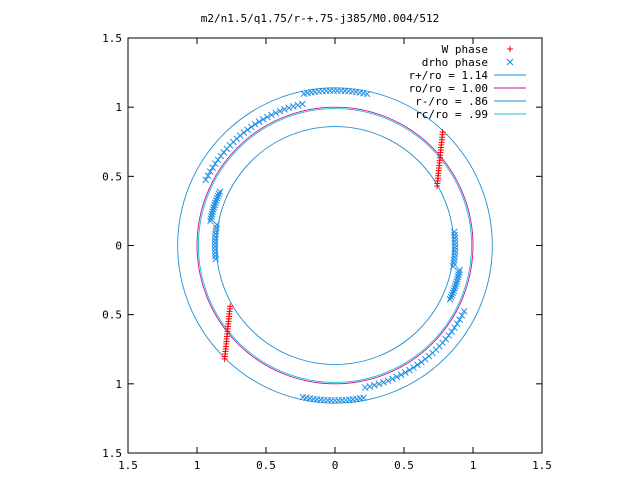  Describe the element at coordinates (224, 358) in the screenshot. I see `plus-marker` at that location.